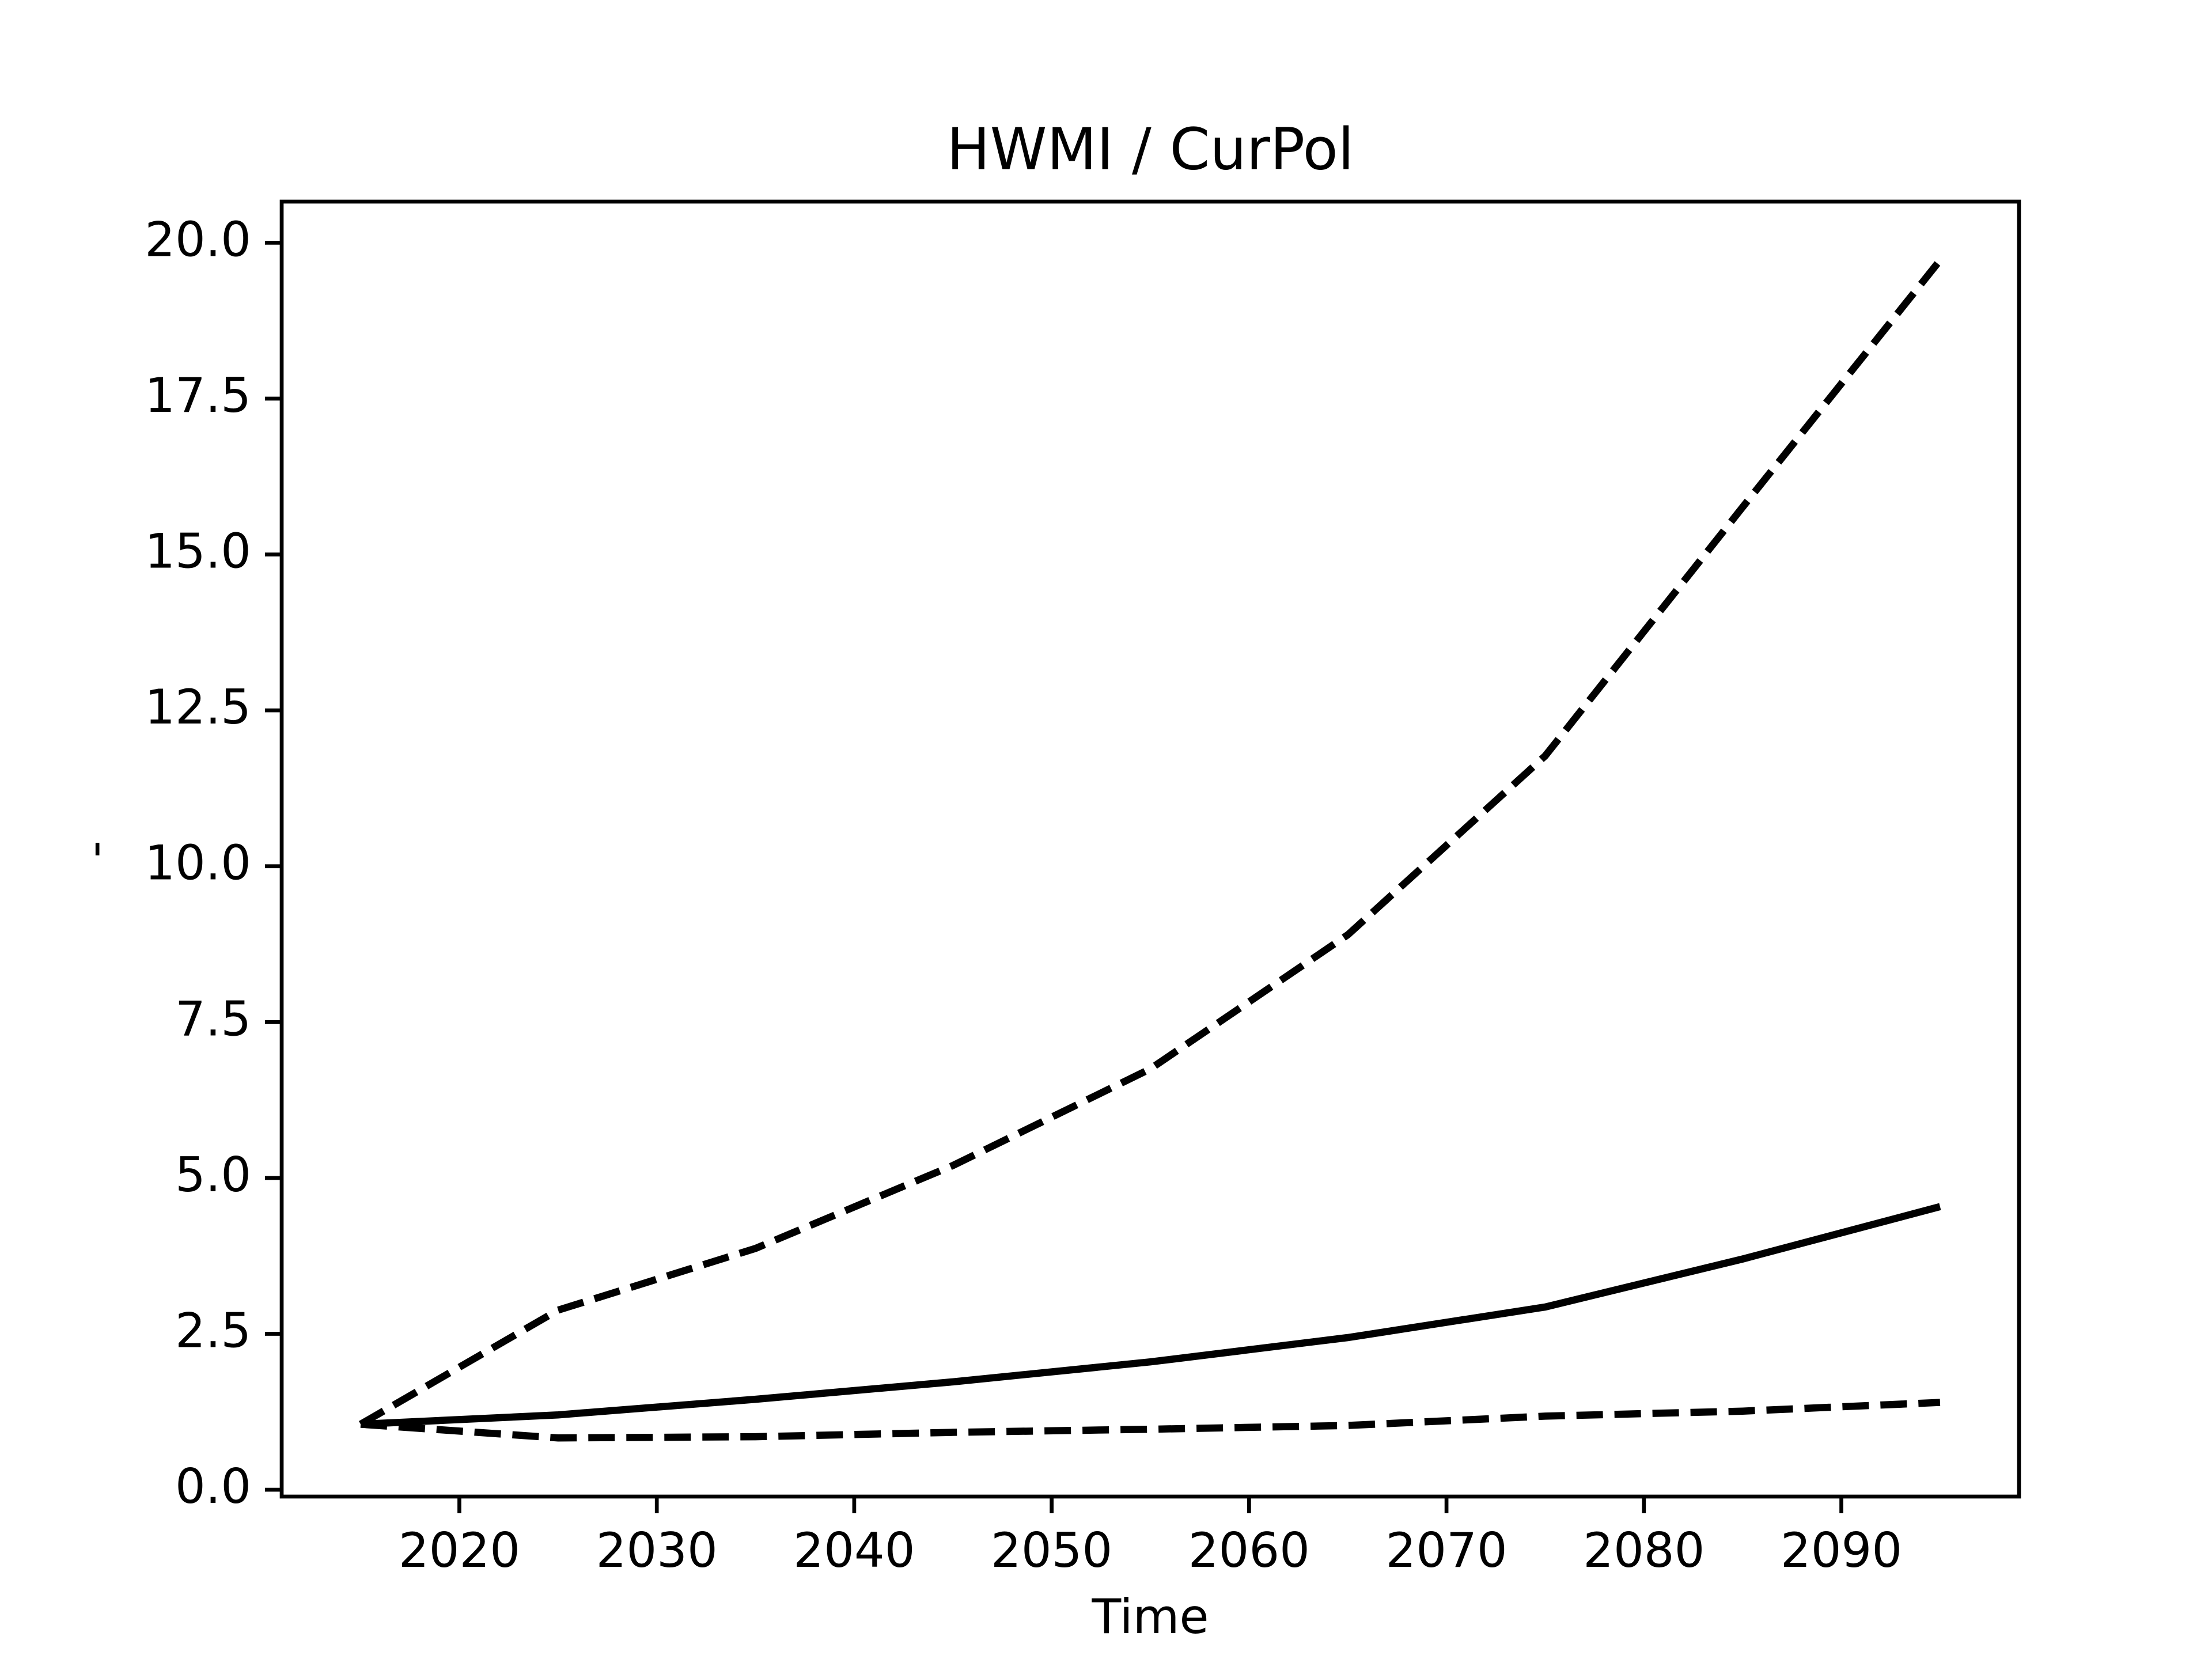 Image resolution: width=2212 pixels, height=1659 pixels. What do you see at coordinates (657, 1550) in the screenshot?
I see `x-tick-label: 2030` at bounding box center [657, 1550].